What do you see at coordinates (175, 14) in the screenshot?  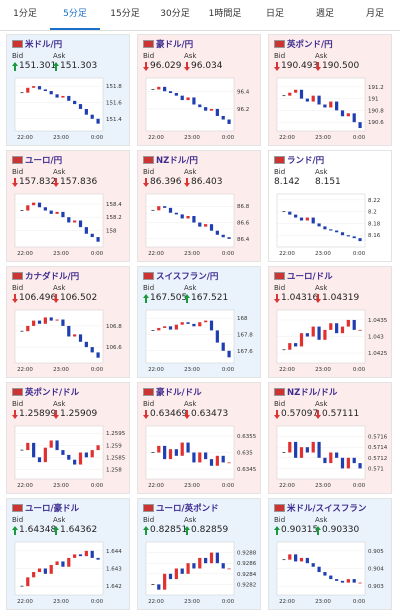 I see `tab: 30分足` at bounding box center [175, 14].